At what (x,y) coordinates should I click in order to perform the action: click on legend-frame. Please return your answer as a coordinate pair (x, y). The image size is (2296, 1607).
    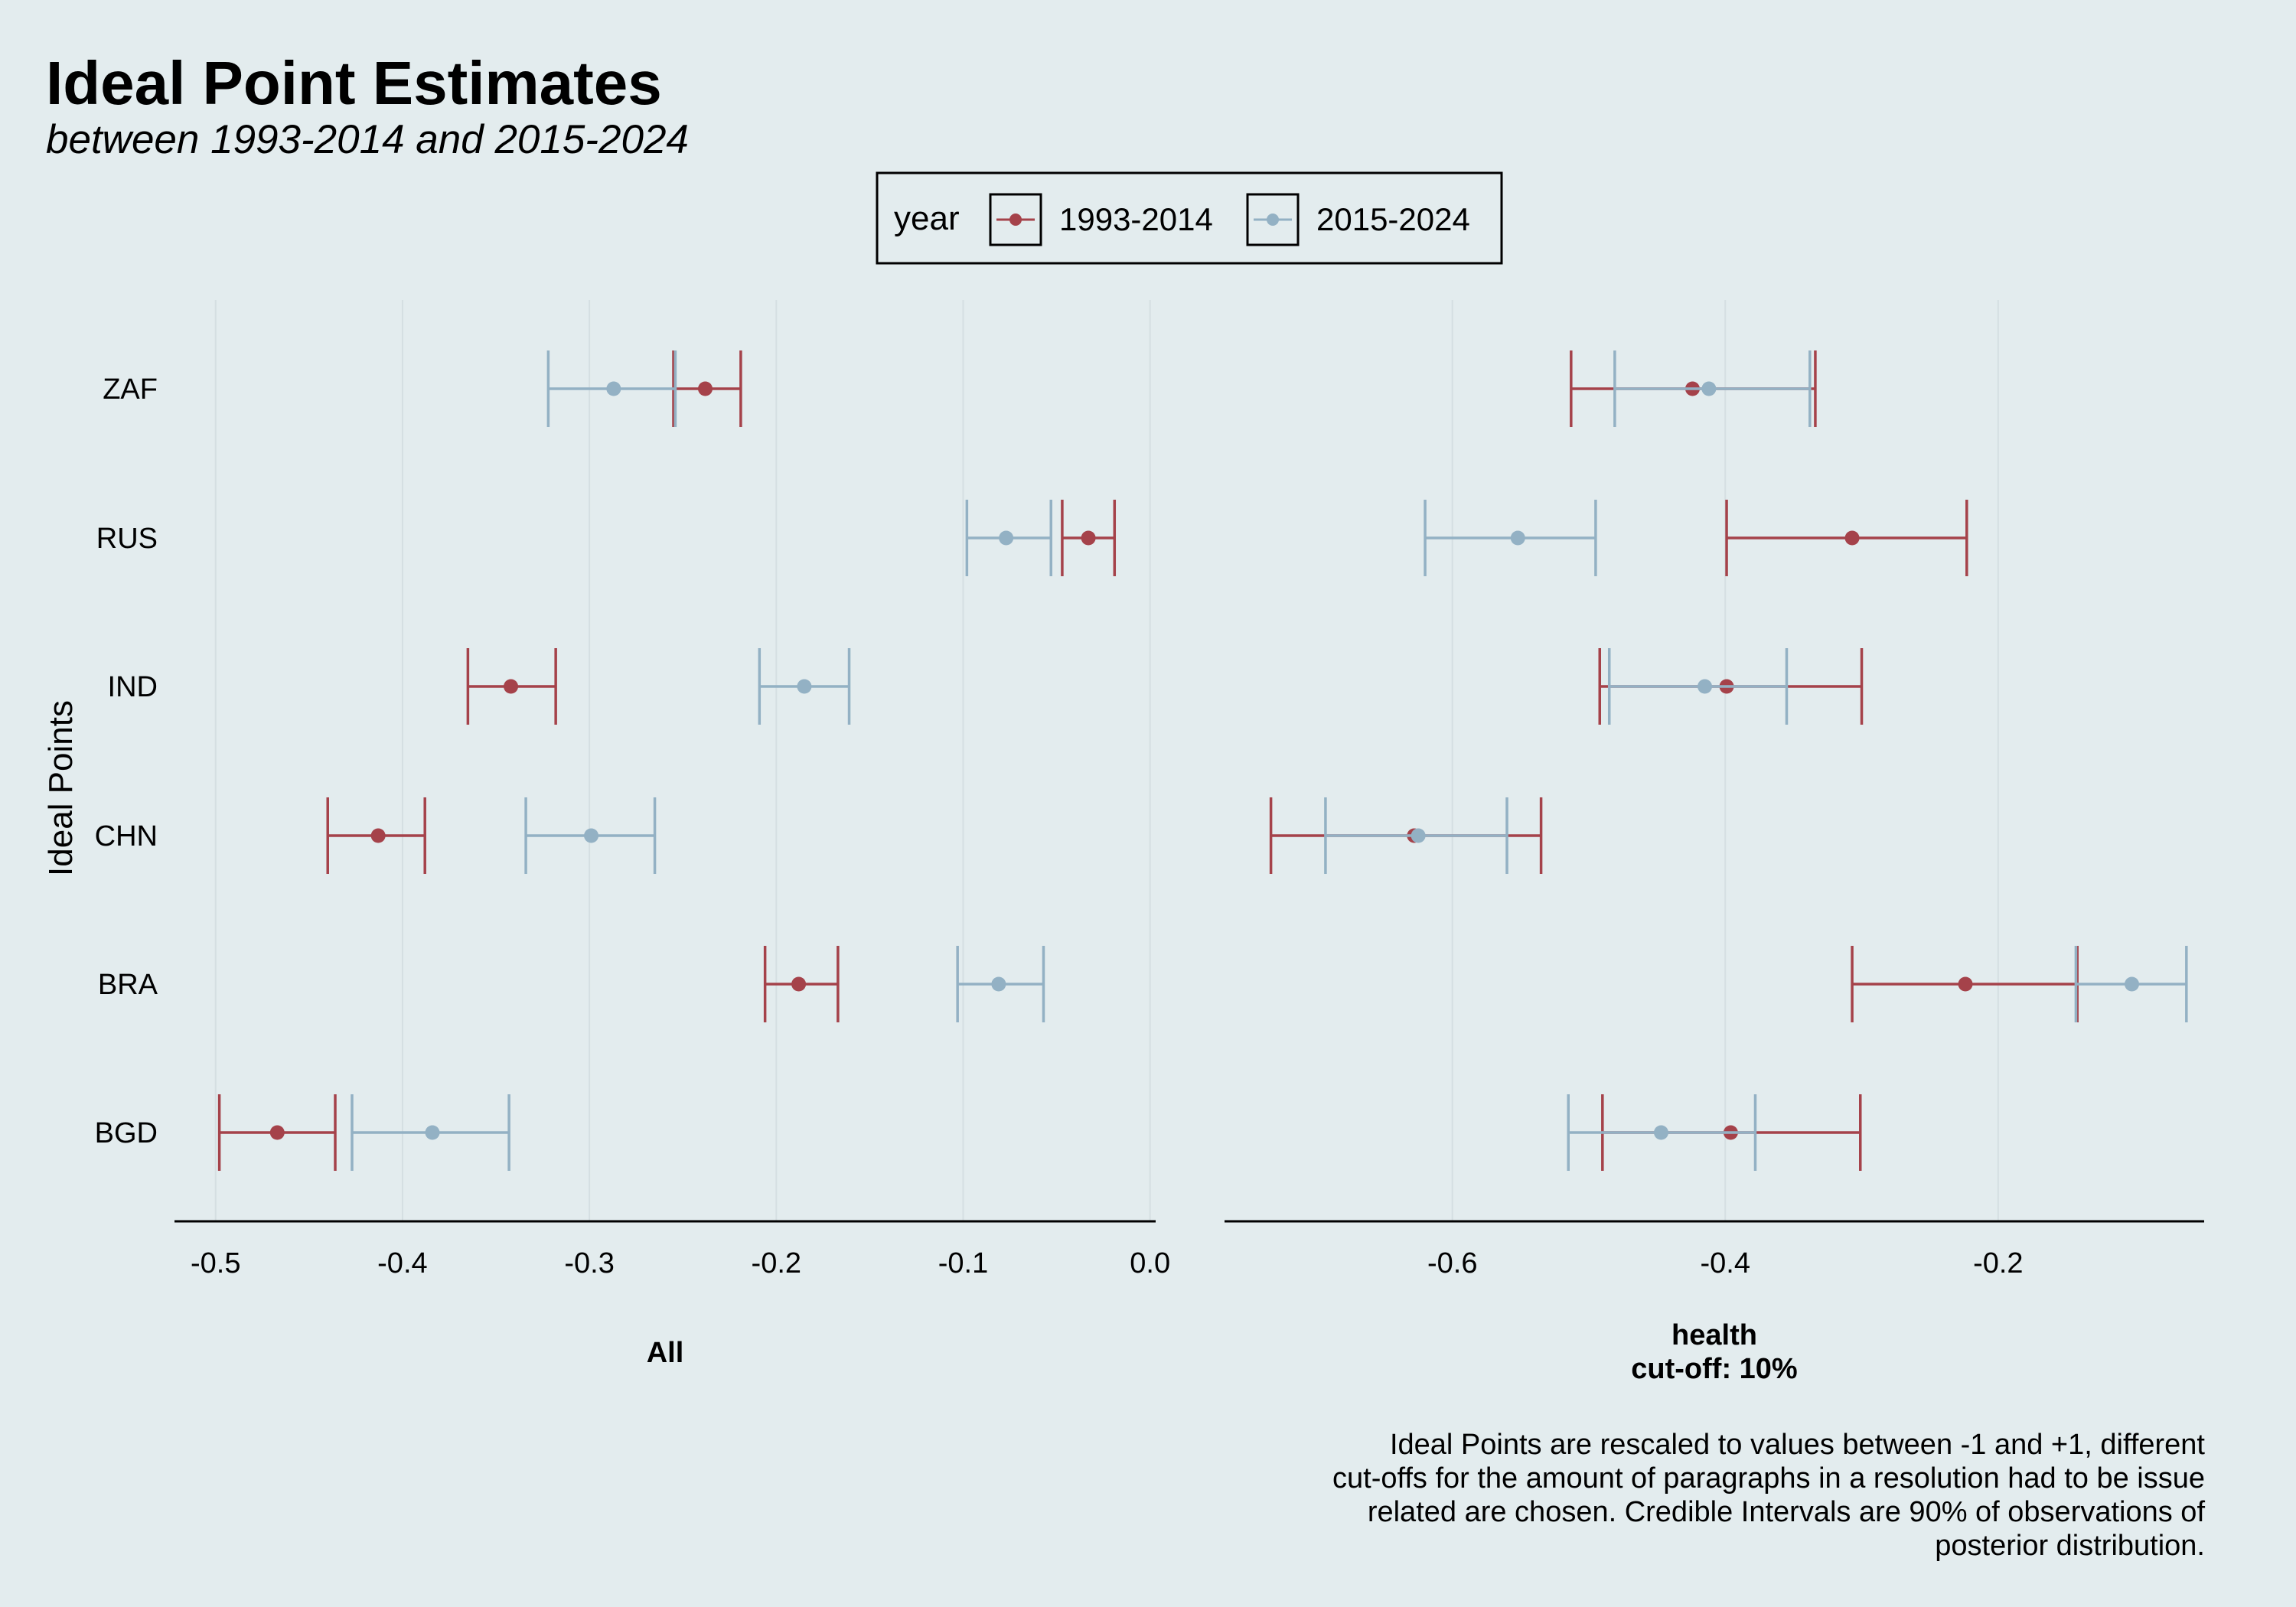
    Looking at the image, I should click on (1189, 218).